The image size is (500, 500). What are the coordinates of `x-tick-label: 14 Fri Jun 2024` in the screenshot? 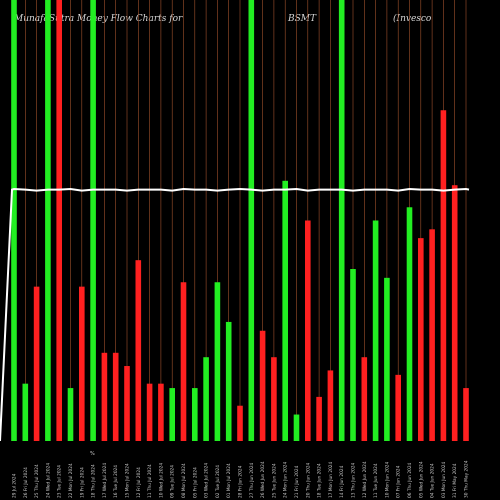 It's located at (342, 481).